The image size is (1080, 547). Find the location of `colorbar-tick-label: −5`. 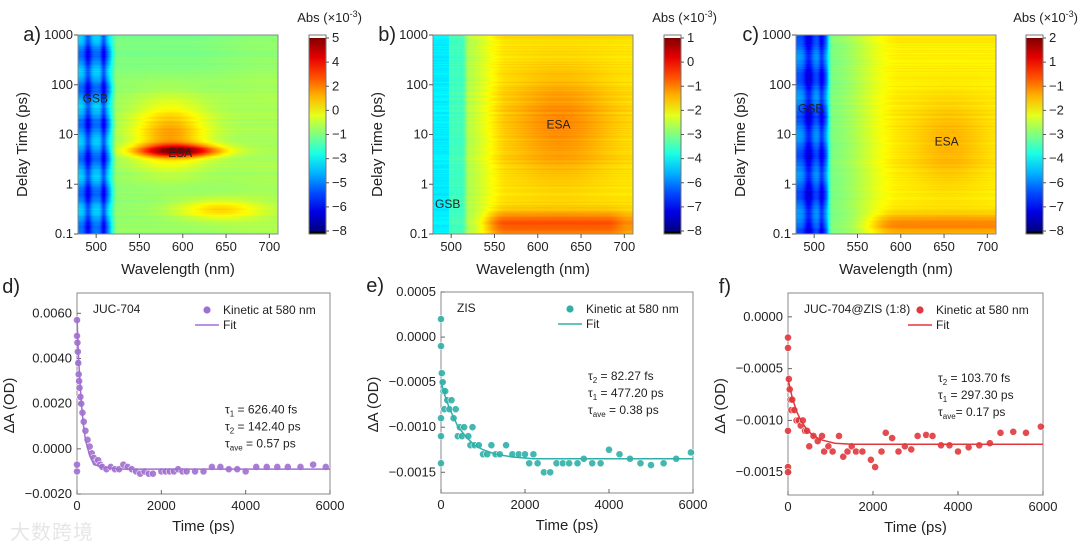

colorbar-tick-label: −5 is located at coordinates (339, 182).